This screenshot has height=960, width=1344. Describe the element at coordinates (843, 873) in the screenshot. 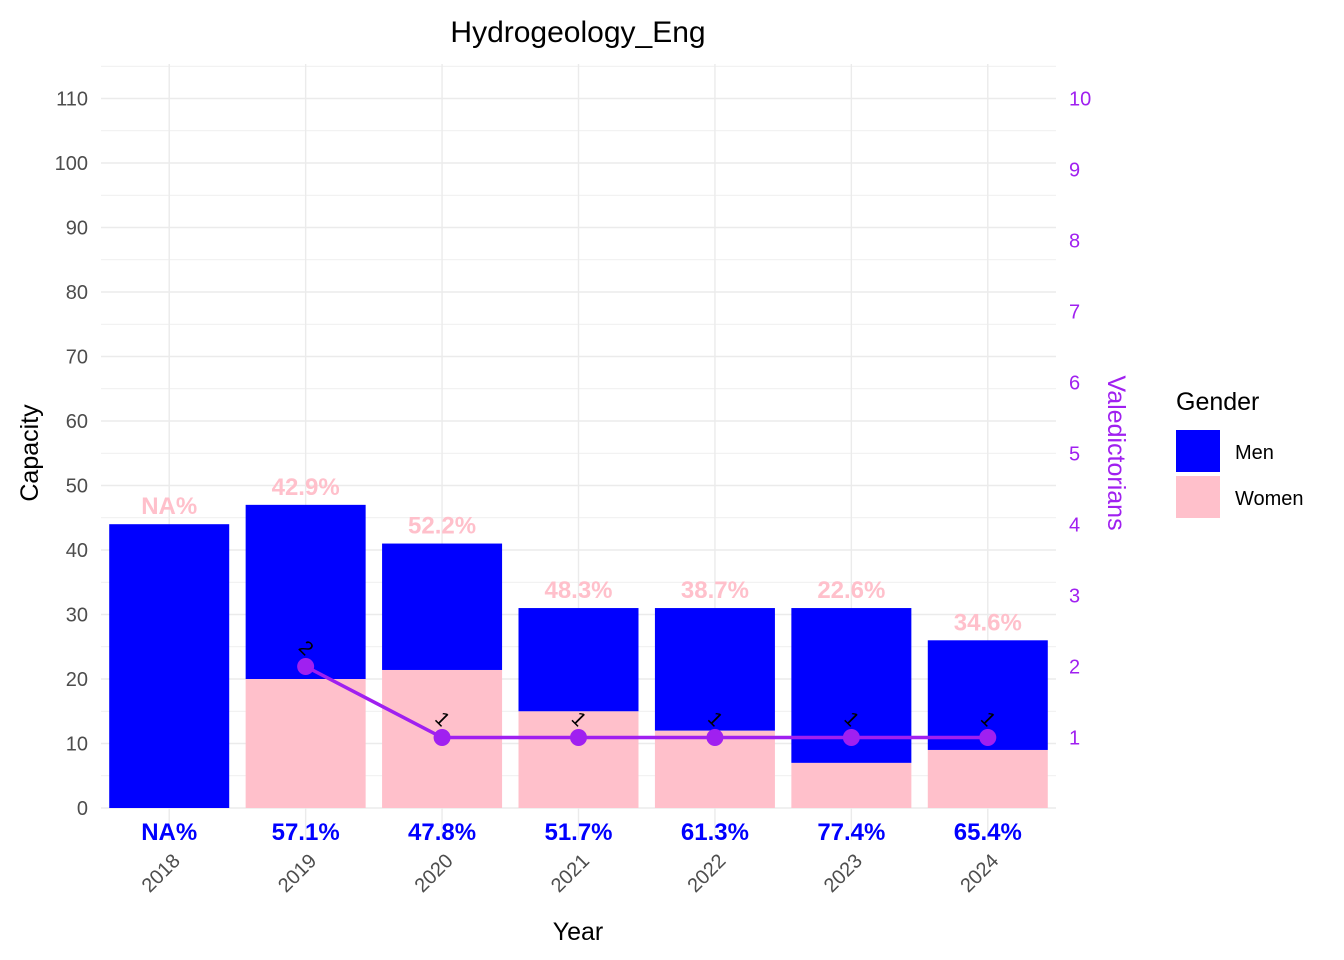

I see `x-tick-label: 2023` at that location.